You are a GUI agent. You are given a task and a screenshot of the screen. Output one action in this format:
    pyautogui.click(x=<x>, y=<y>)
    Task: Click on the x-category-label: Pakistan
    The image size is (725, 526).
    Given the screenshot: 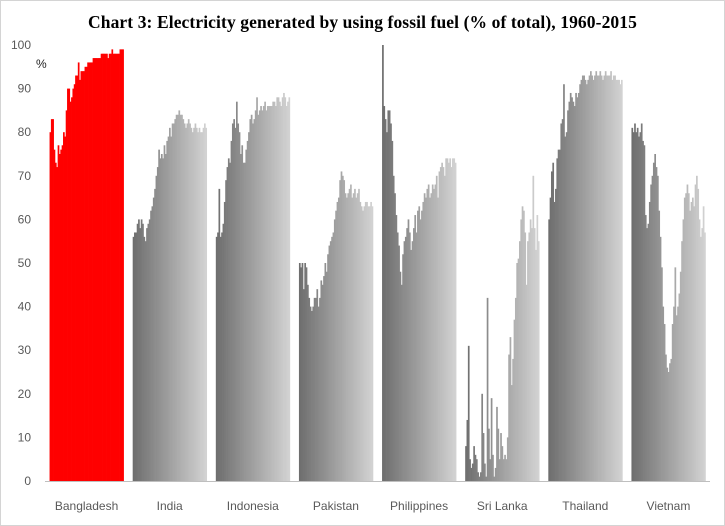 What is the action you would take?
    pyautogui.click(x=336, y=506)
    